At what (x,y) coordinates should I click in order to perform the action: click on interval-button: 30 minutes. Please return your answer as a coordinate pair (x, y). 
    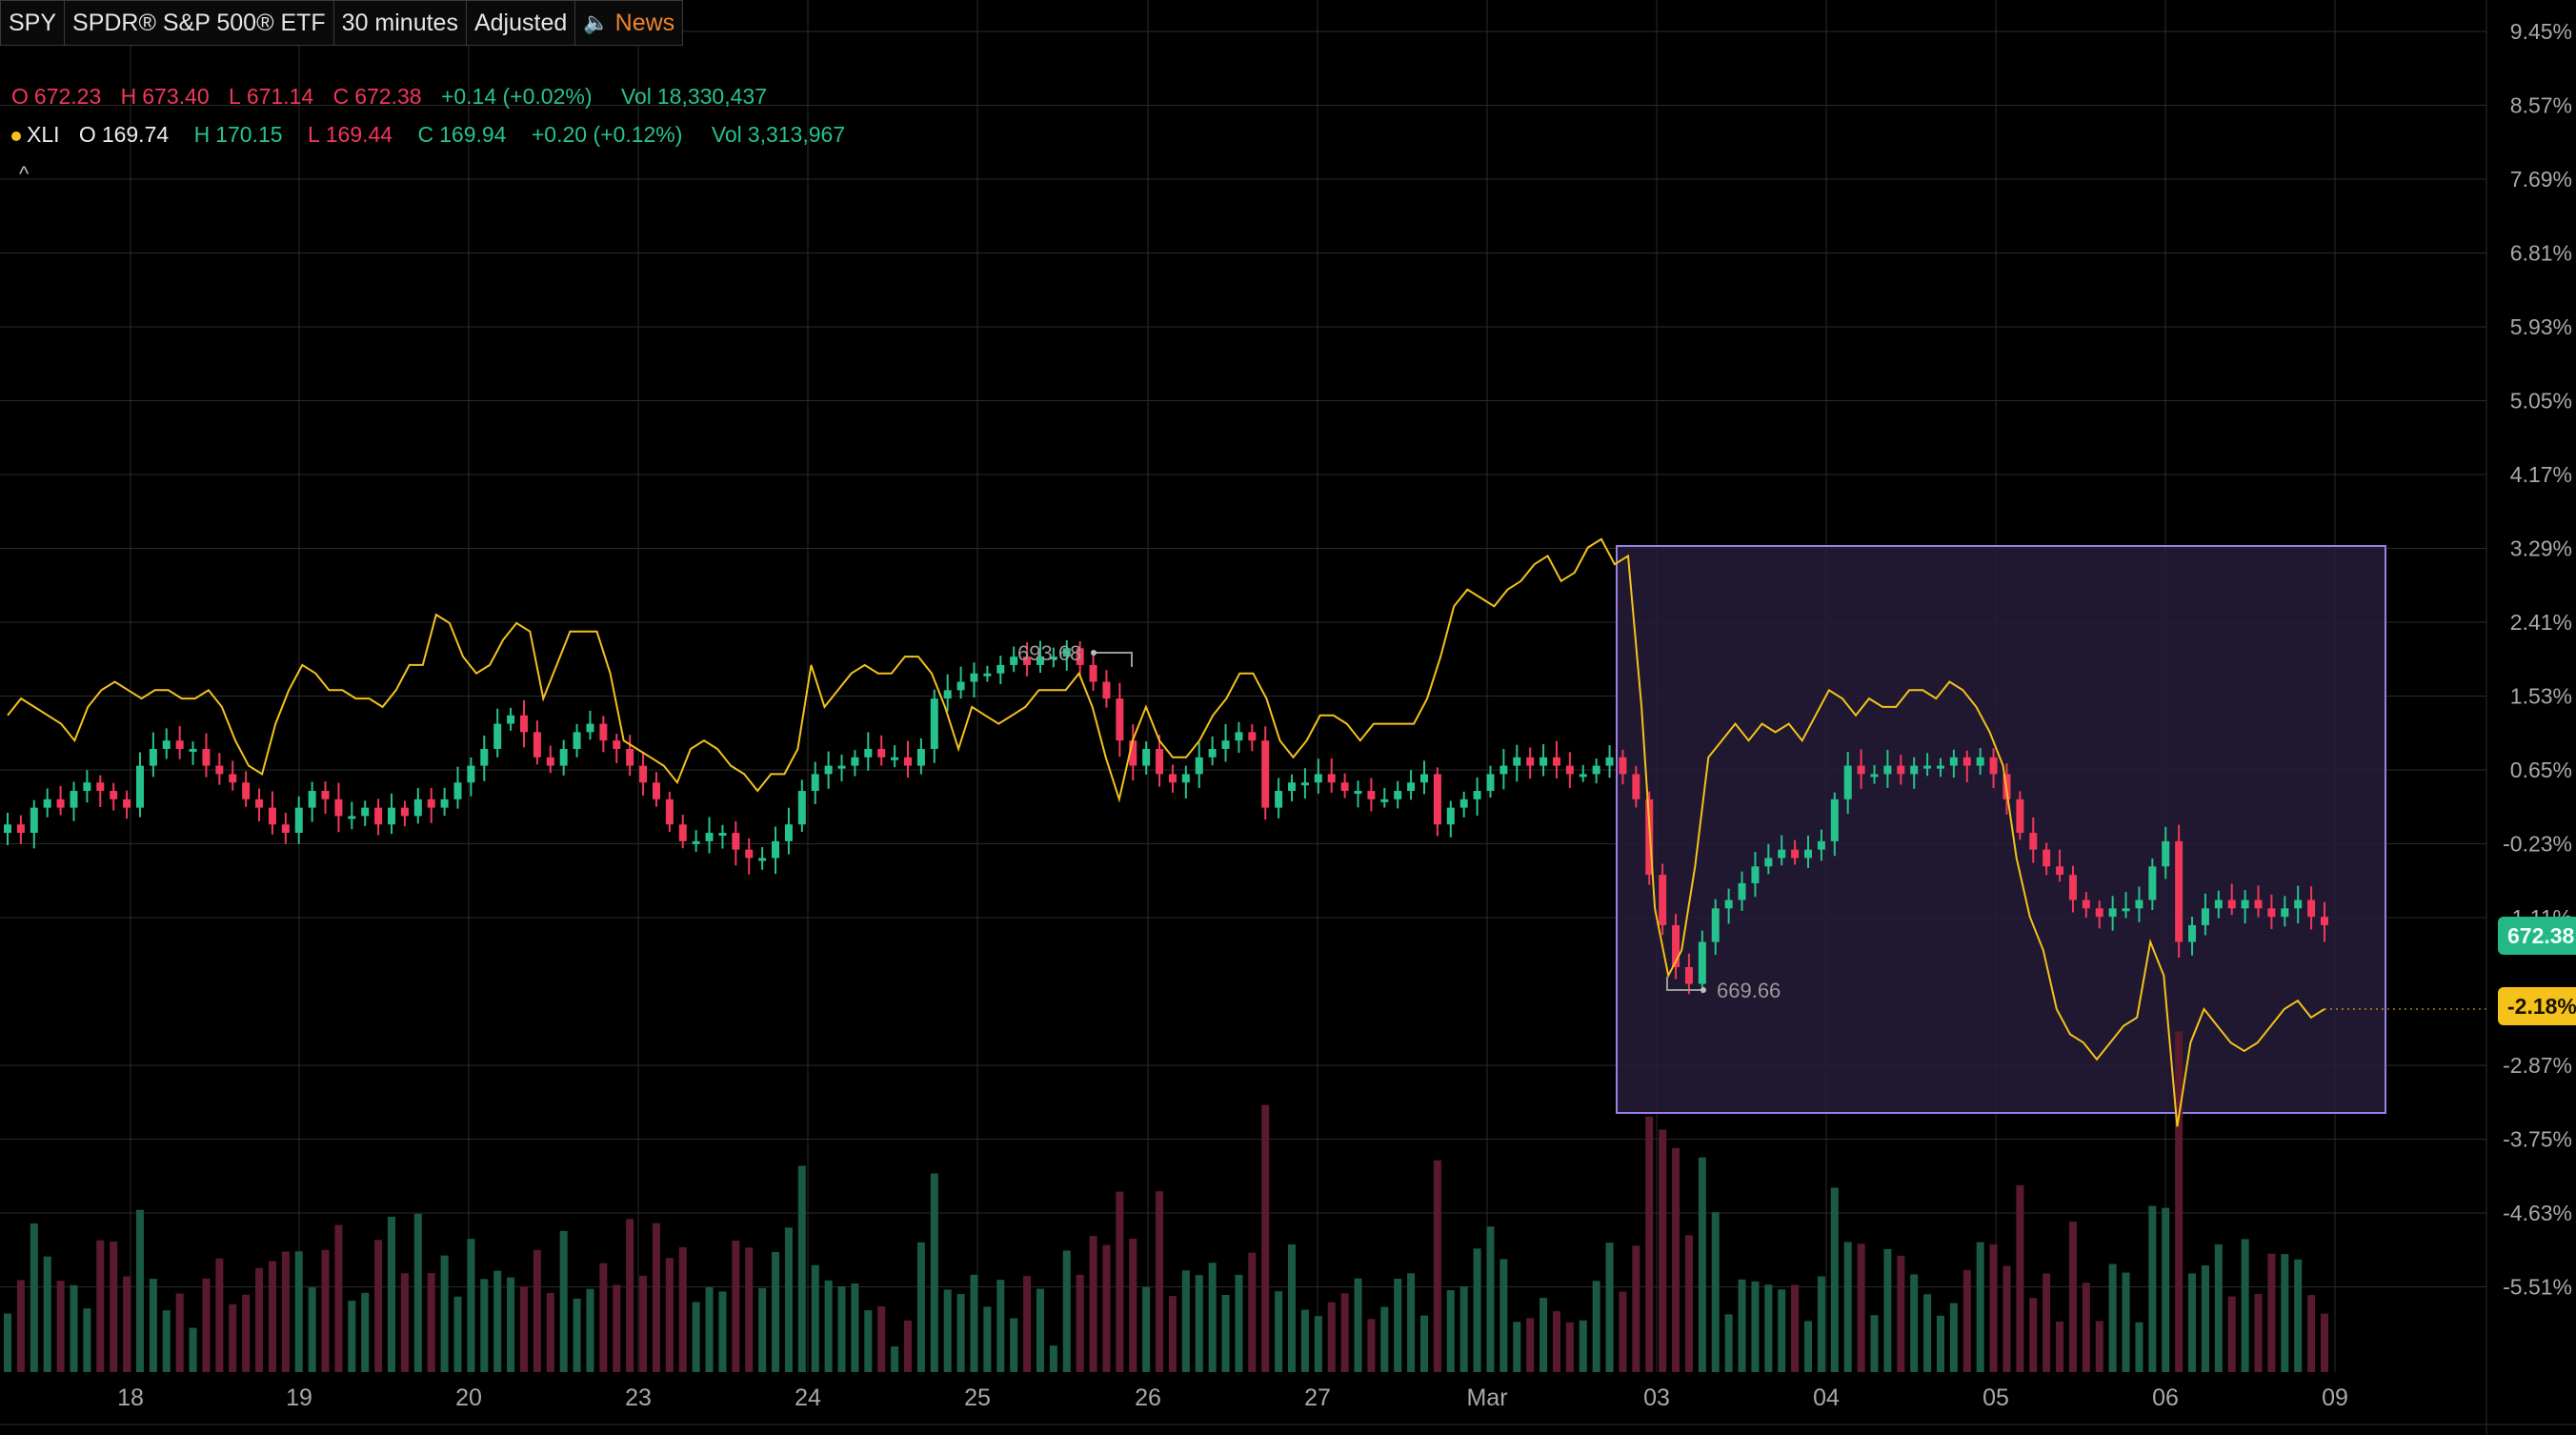
    Looking at the image, I should click on (399, 23).